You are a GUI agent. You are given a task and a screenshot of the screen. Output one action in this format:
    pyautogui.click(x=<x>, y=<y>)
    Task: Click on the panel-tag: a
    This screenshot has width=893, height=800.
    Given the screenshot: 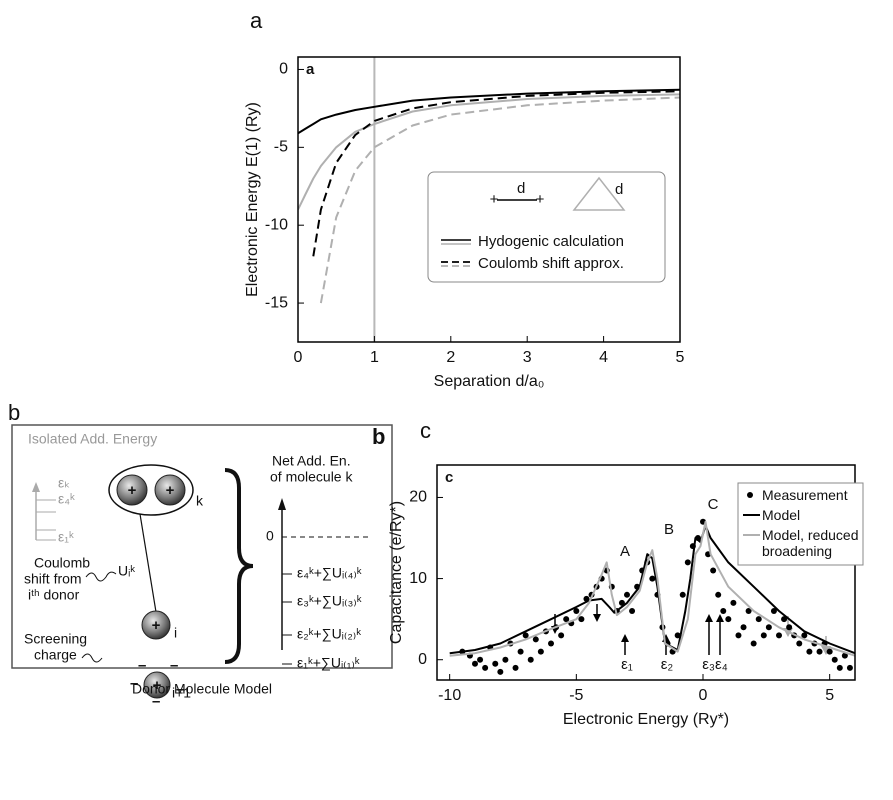 What is the action you would take?
    pyautogui.click(x=310, y=69)
    